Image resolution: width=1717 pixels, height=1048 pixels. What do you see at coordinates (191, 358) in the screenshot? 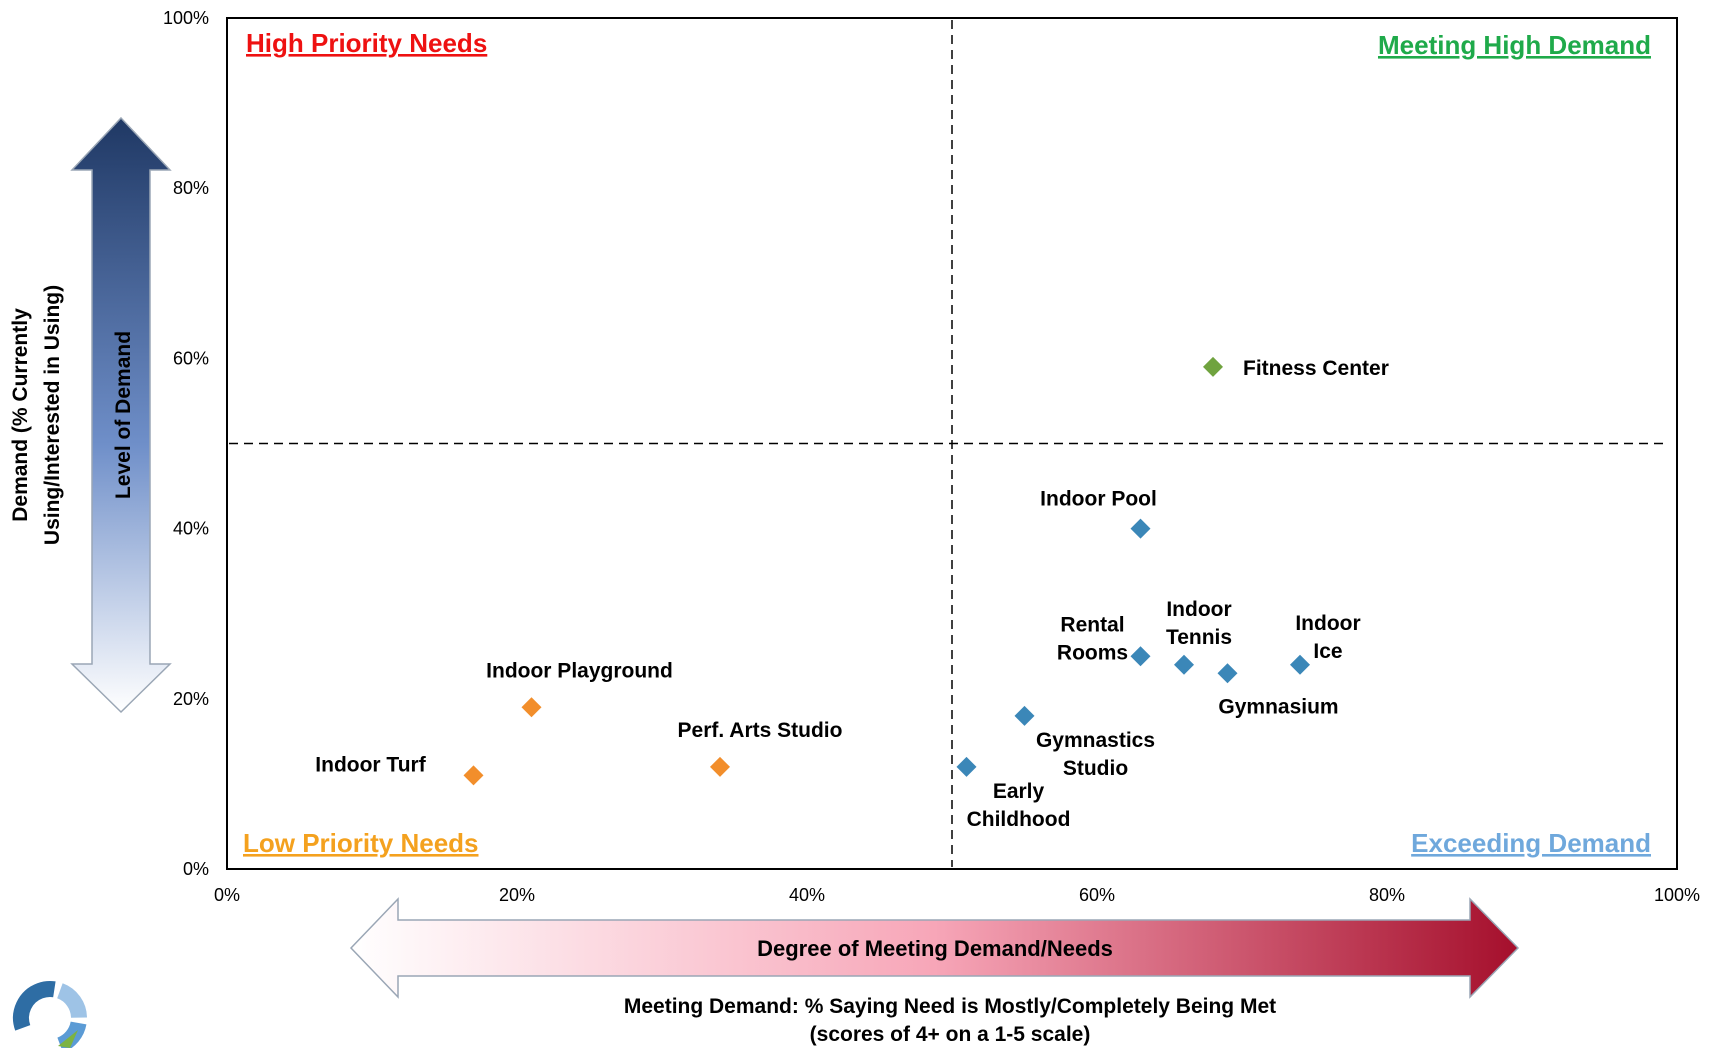
I see `y-tick-label: 60%` at bounding box center [191, 358].